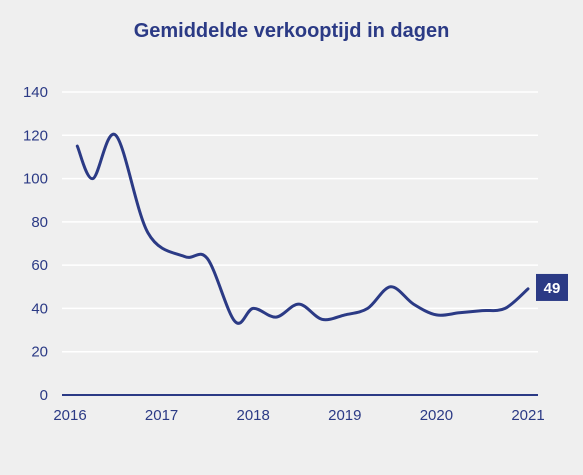 This screenshot has height=475, width=583. I want to click on x-tick-label: 2021, so click(527, 415).